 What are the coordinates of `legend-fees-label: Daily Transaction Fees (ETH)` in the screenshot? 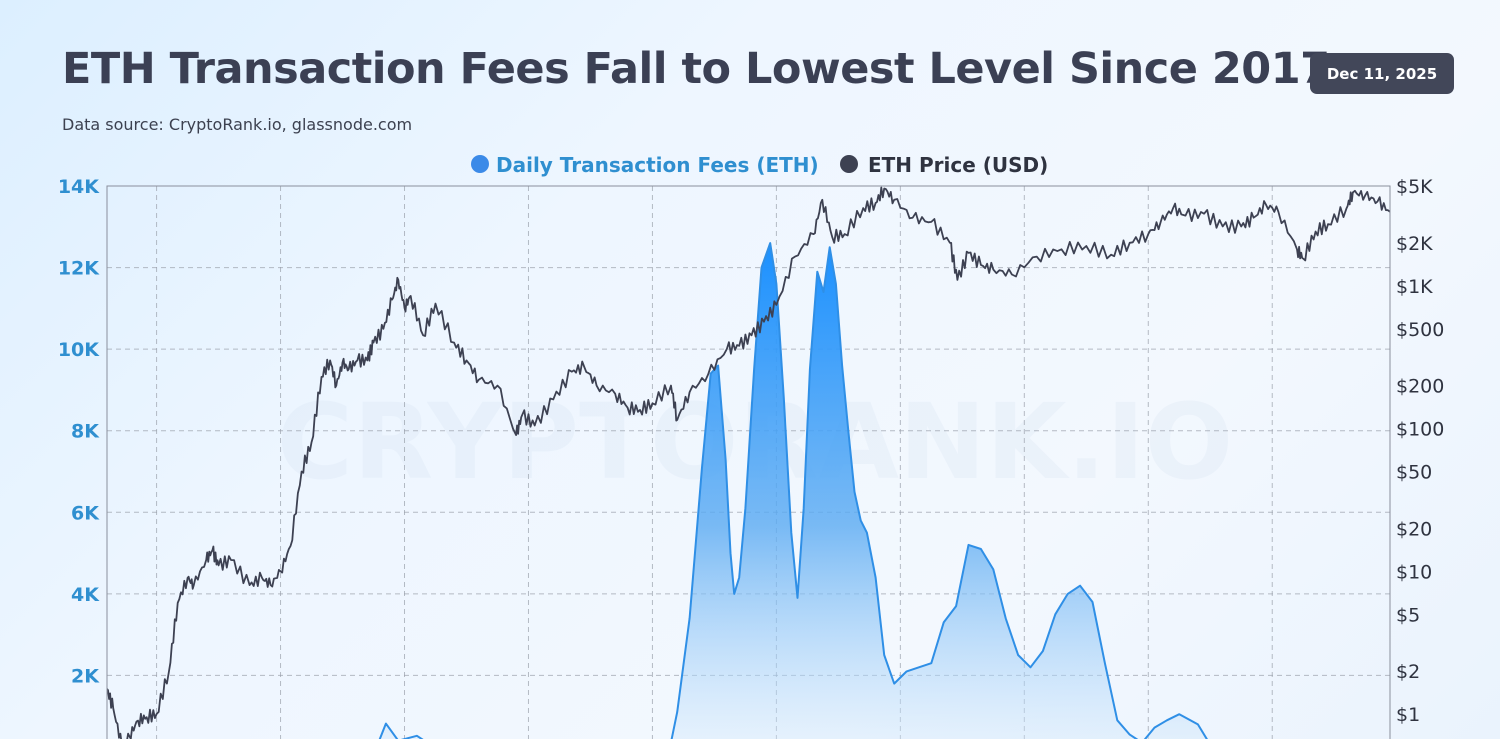 It's located at (657, 165).